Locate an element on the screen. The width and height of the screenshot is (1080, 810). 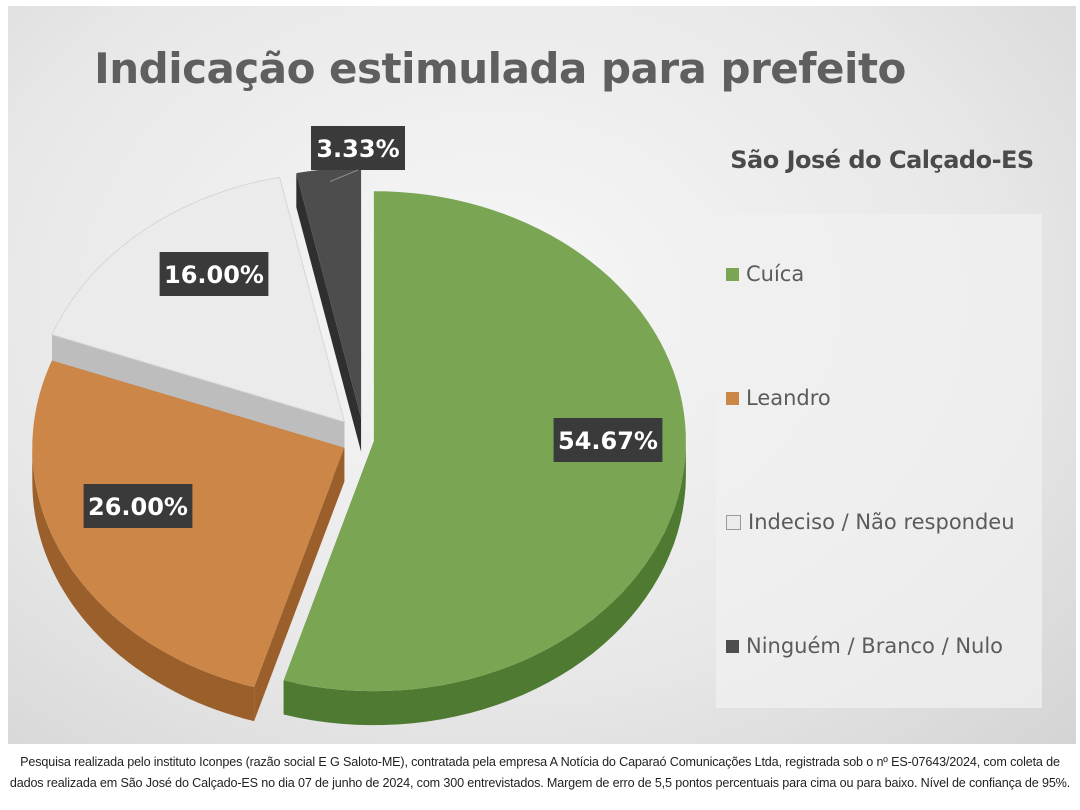
data-label-text-cuica: 54.67% is located at coordinates (608, 441).